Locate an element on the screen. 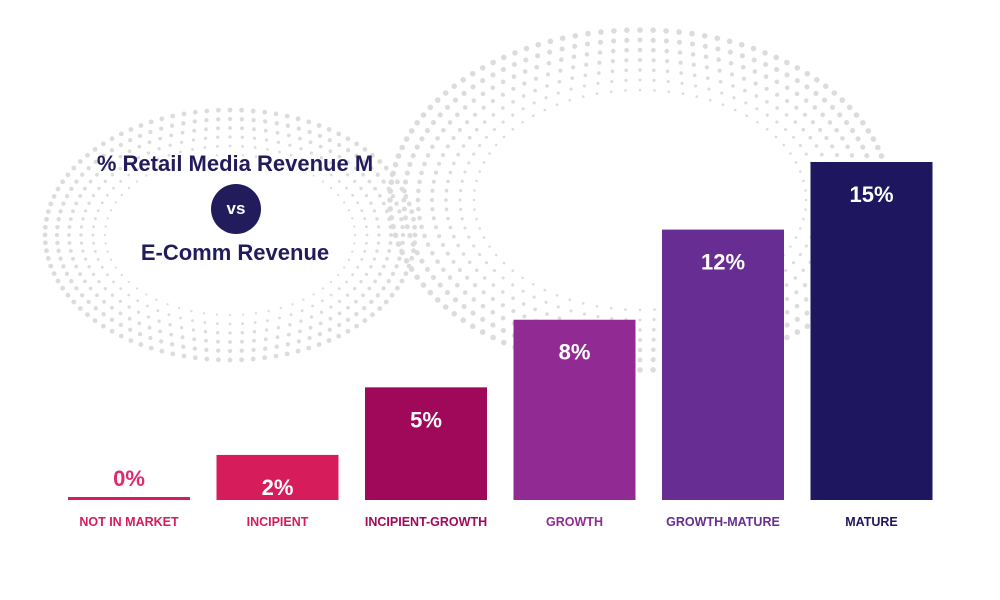  value-label: 12% is located at coordinates (723, 262).